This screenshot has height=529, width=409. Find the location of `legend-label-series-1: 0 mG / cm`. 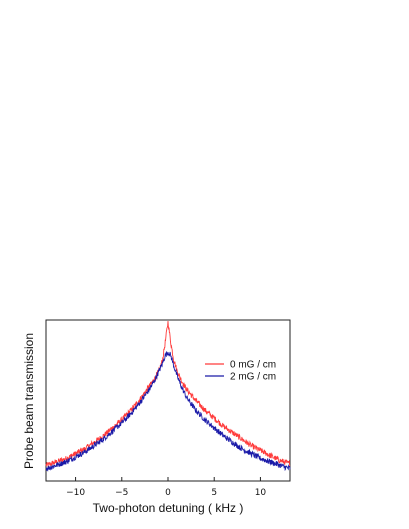

legend-label-series-1: 0 mG / cm is located at coordinates (253, 365).